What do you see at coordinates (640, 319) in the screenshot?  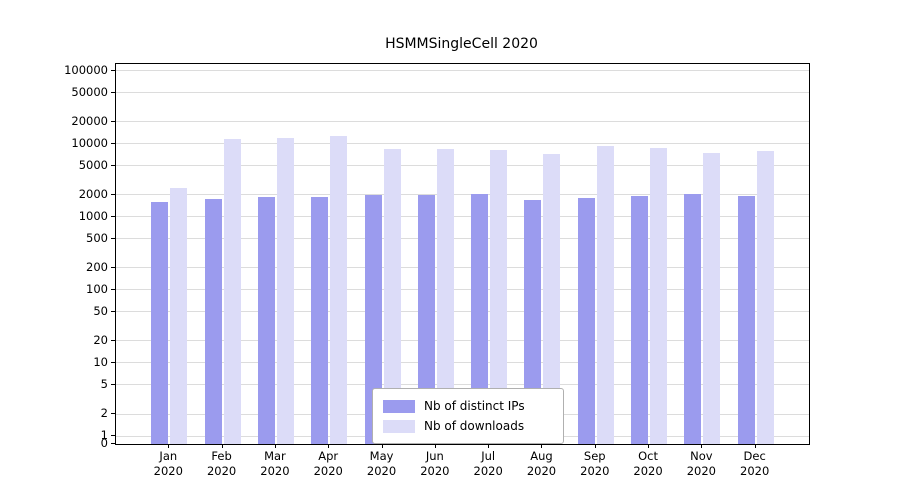 I see `bar-distinct-ips-oct` at bounding box center [640, 319].